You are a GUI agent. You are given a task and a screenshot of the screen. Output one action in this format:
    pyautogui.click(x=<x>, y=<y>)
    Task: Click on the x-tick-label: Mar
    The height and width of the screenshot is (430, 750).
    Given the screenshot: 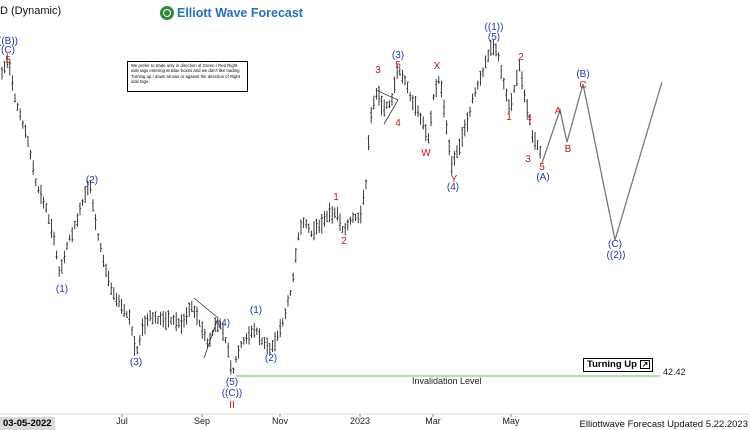 What is the action you would take?
    pyautogui.click(x=433, y=421)
    